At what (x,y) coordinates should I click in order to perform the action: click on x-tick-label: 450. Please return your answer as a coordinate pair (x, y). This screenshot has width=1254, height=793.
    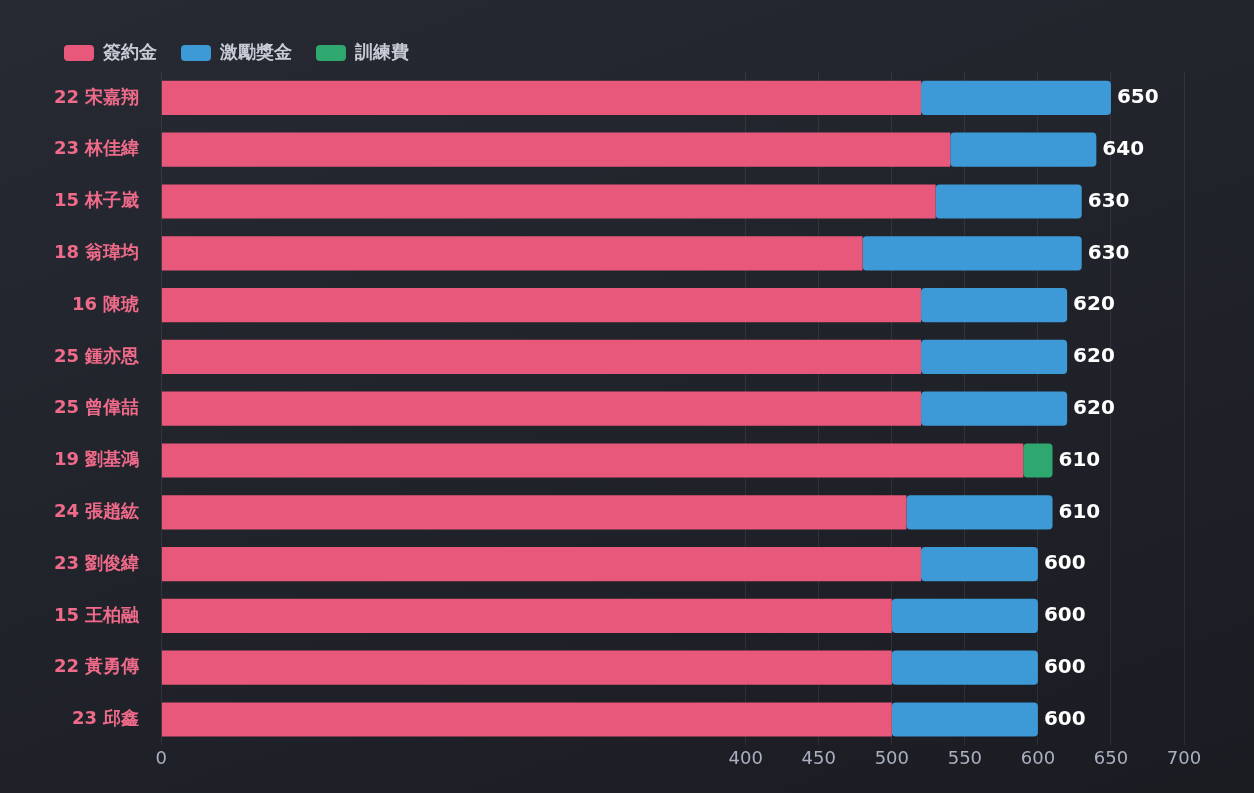
    Looking at the image, I should click on (818, 757).